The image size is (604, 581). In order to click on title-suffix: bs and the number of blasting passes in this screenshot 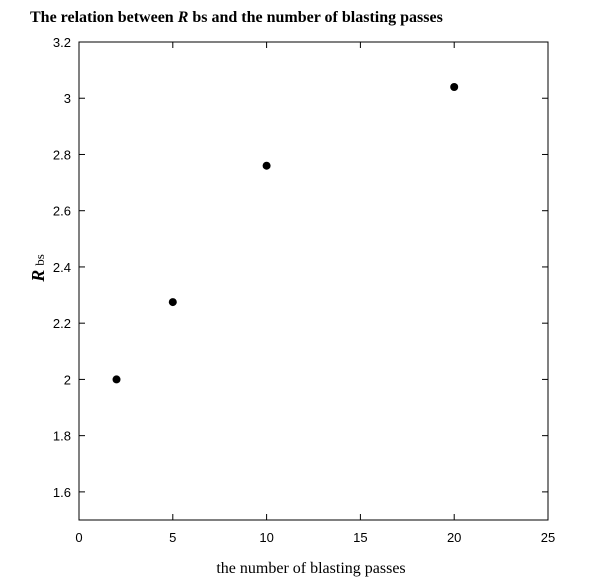, I will do `click(315, 17)`.